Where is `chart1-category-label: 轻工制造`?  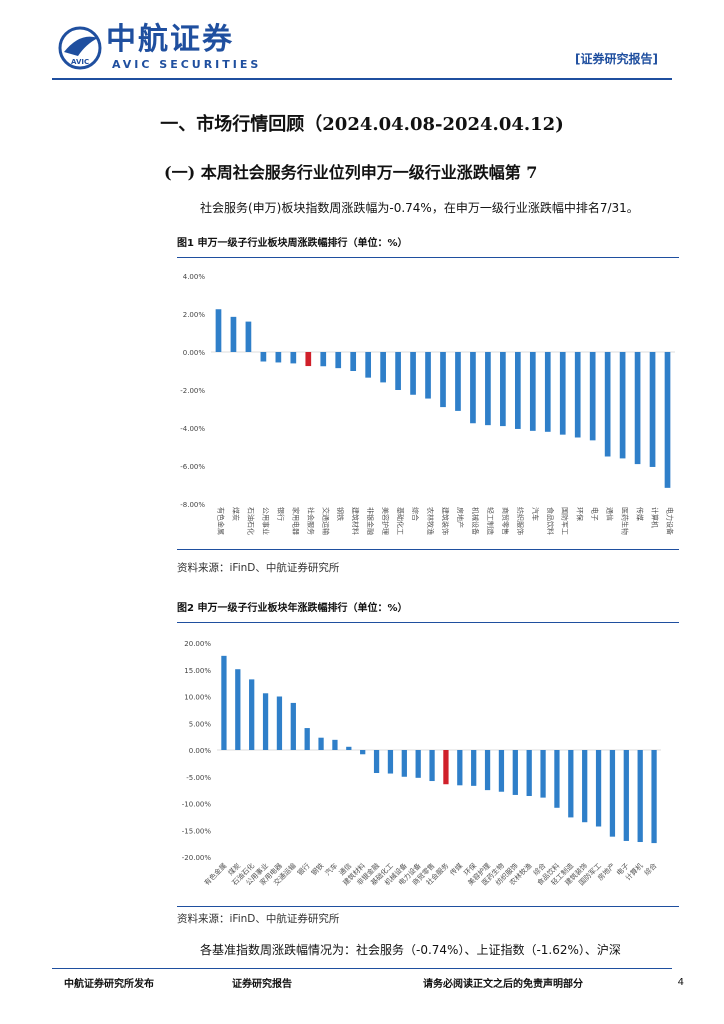 chart1-category-label: 轻工制造 is located at coordinates (490, 521).